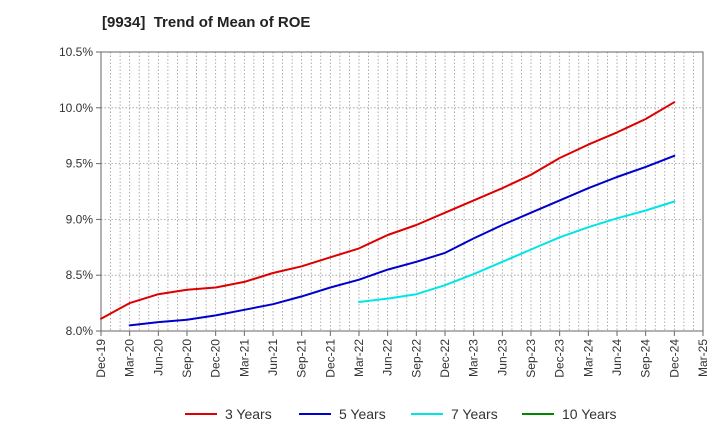 This screenshot has width=720, height=440. Describe the element at coordinates (158, 357) in the screenshot. I see `x-tick-label: Jun-20` at that location.